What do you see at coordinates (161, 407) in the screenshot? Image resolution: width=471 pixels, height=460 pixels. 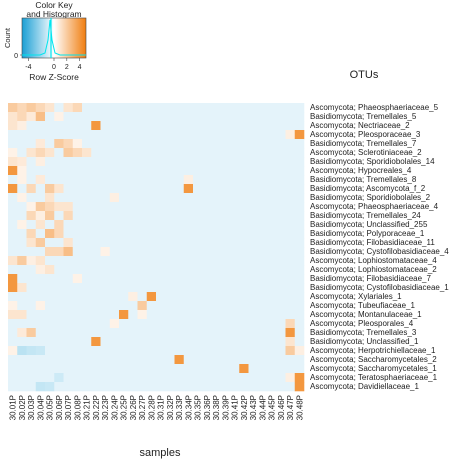 I see `column-label: 30.31P` at bounding box center [161, 407].